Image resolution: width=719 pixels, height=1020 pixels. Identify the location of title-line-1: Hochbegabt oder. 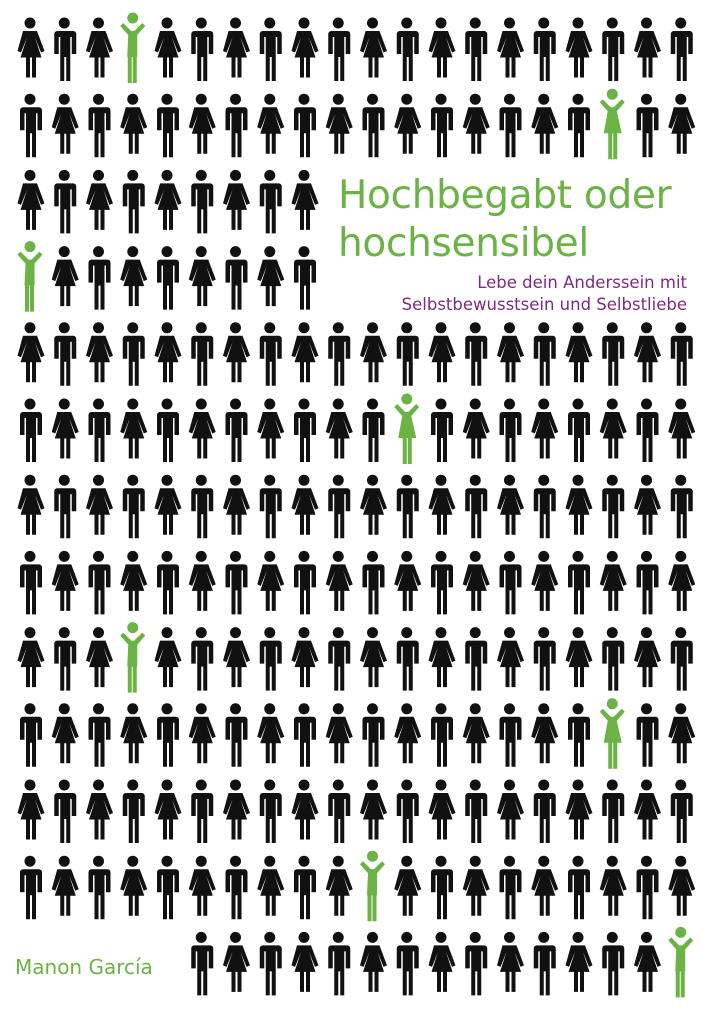
(505, 195).